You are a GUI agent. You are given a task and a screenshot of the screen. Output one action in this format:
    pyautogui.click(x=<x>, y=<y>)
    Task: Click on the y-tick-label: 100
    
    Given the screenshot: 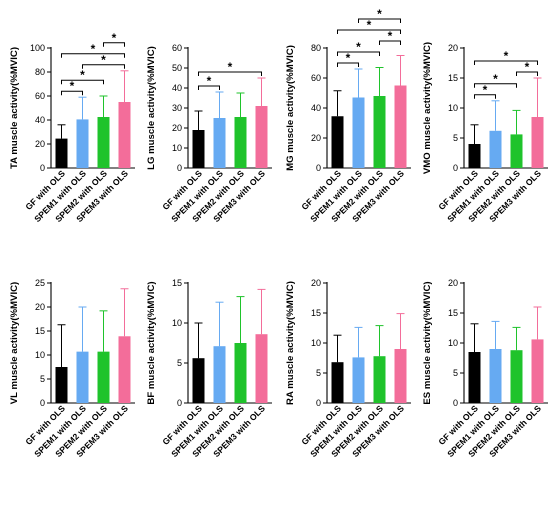 What is the action you would take?
    pyautogui.click(x=37, y=48)
    